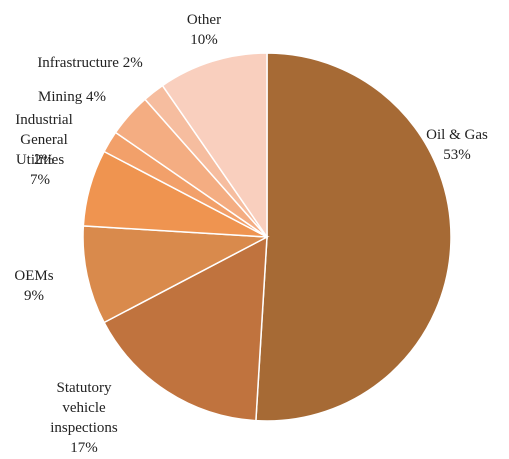 This screenshot has width=509, height=459. I want to click on category-label: Oil & Gas, so click(457, 135).